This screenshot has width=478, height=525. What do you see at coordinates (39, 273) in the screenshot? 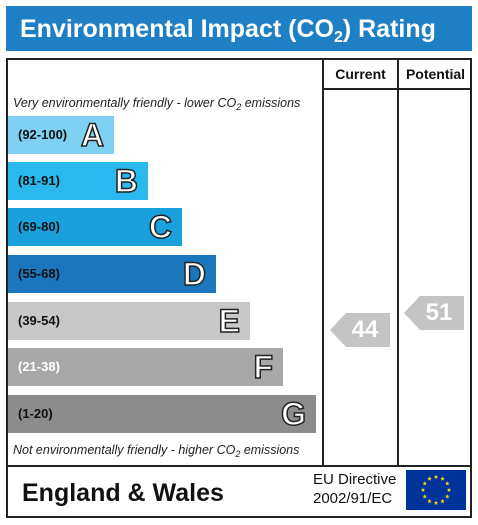
I see `band-range: (55-68)` at bounding box center [39, 273].